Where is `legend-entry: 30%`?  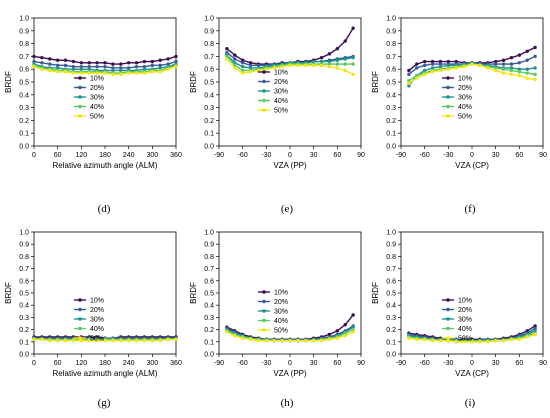
legend-entry: 30% is located at coordinates (281, 92).